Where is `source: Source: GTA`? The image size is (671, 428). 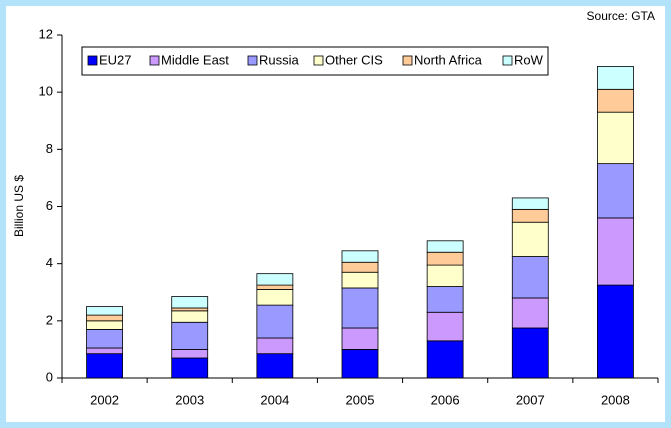 source: Source: GTA is located at coordinates (621, 16).